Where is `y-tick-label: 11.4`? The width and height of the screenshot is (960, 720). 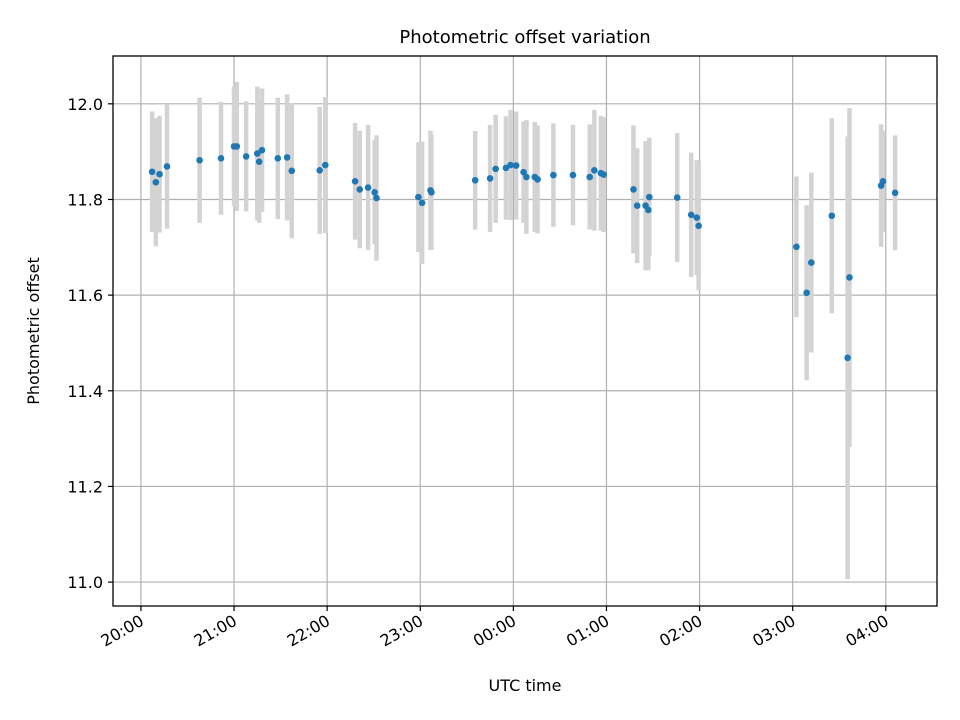
y-tick-label: 11.4 is located at coordinates (85, 391).